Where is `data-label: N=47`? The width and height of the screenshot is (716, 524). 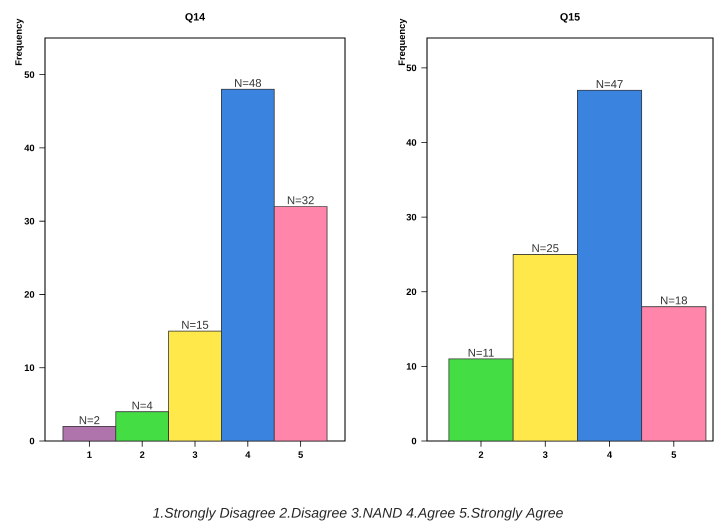
data-label: N=47 is located at coordinates (609, 84).